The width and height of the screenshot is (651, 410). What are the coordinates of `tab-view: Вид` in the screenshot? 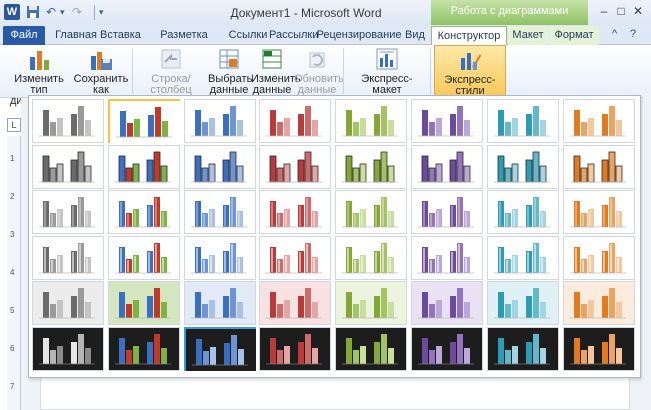 It's located at (415, 35).